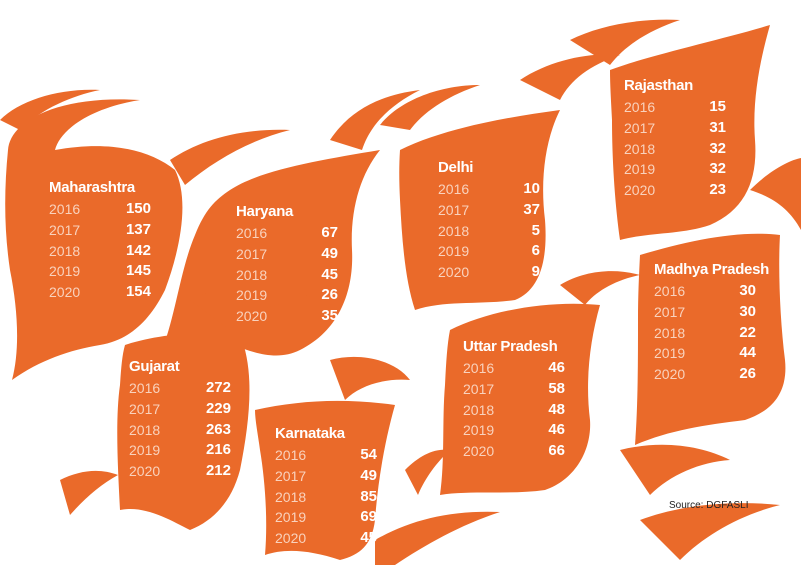 The image size is (801, 565). I want to click on value: 6, so click(535, 251).